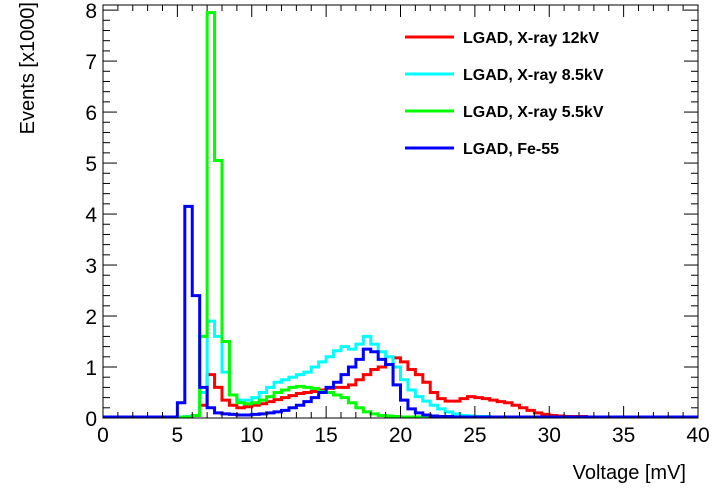  What do you see at coordinates (178, 435) in the screenshot?
I see `x-tick-label: 5` at bounding box center [178, 435].